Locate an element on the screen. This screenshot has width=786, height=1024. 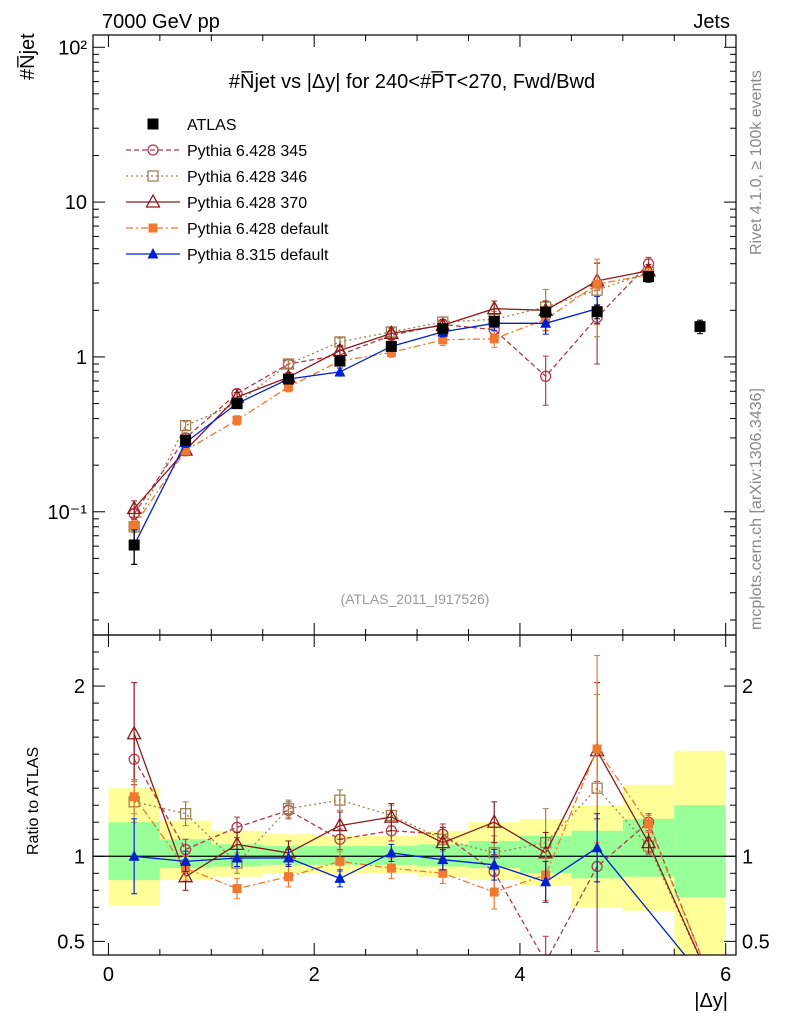
mcplots-label: mcplots.cern.ch [arXiv:1306.3436] is located at coordinates (756, 509).